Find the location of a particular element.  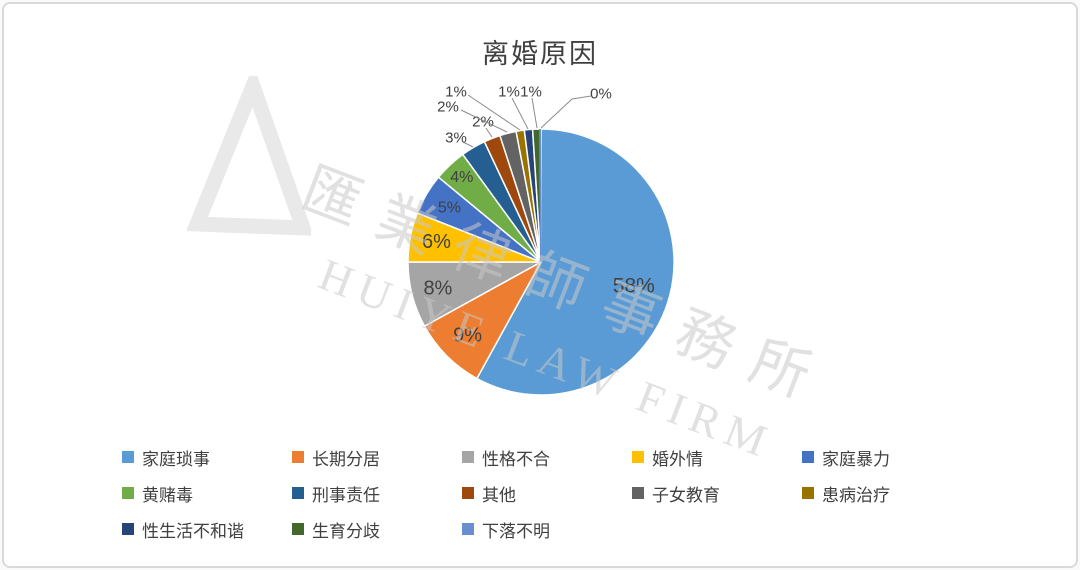

legend-item-10: 性生活不和谐 is located at coordinates (207, 529).